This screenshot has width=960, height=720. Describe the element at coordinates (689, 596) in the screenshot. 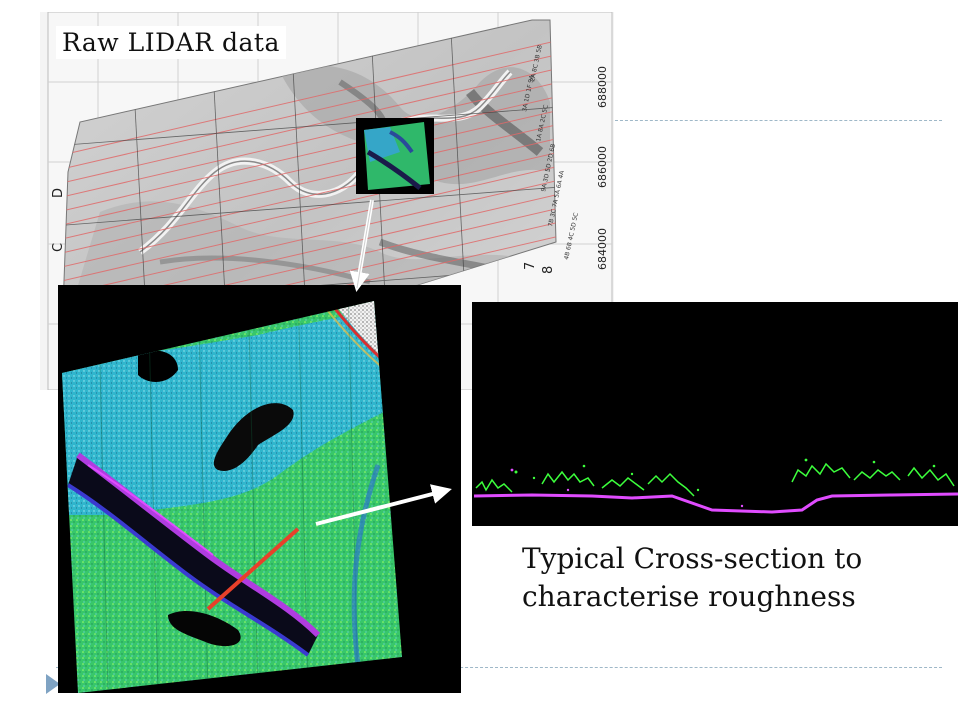

I see `caption-line-2: characterise roughness` at that location.